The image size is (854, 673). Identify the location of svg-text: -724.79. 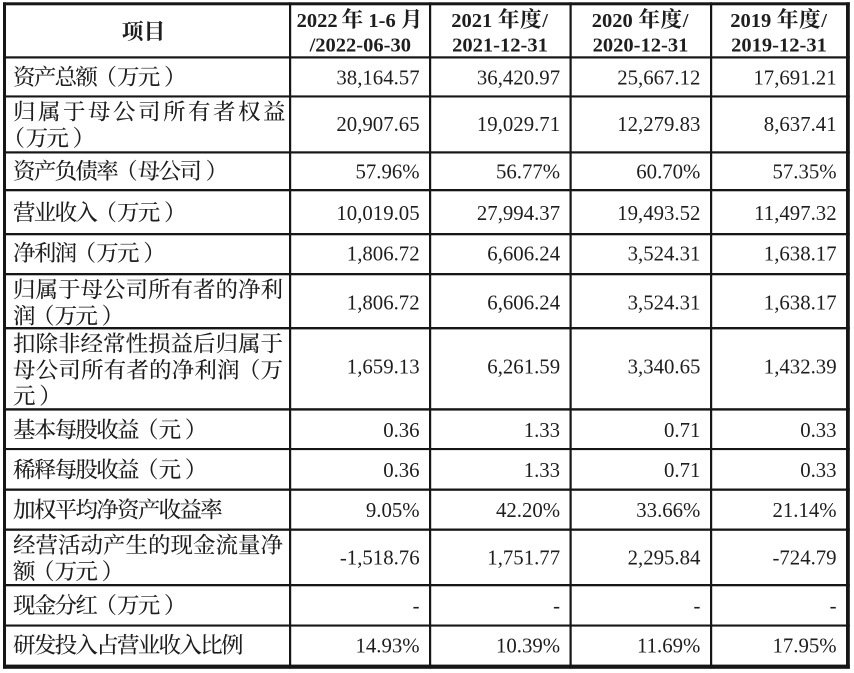
(804, 557).